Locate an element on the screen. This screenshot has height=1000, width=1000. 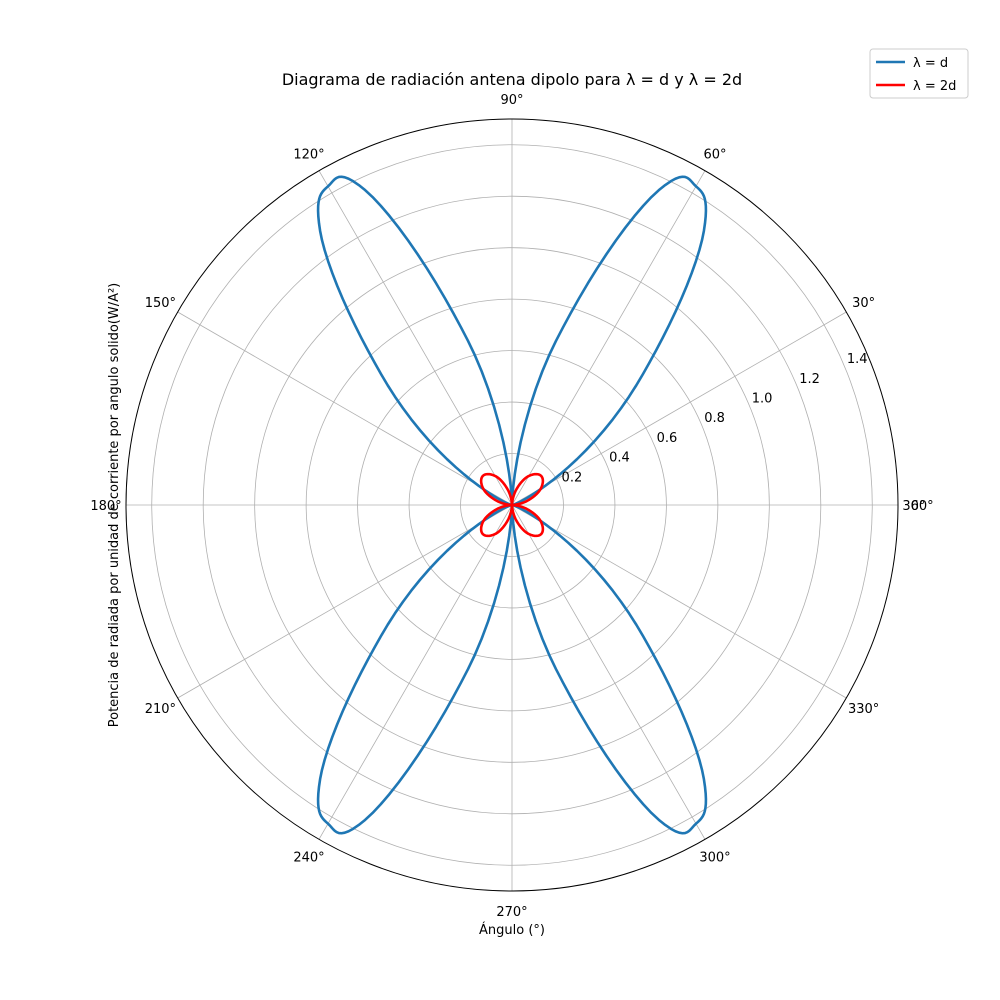
series-line-lambda-2d is located at coordinates (512, 505).